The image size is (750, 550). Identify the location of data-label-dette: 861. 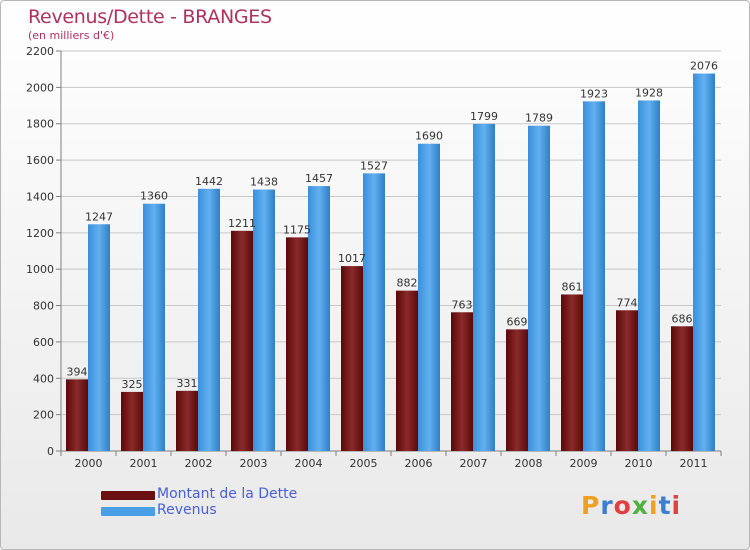
(572, 286).